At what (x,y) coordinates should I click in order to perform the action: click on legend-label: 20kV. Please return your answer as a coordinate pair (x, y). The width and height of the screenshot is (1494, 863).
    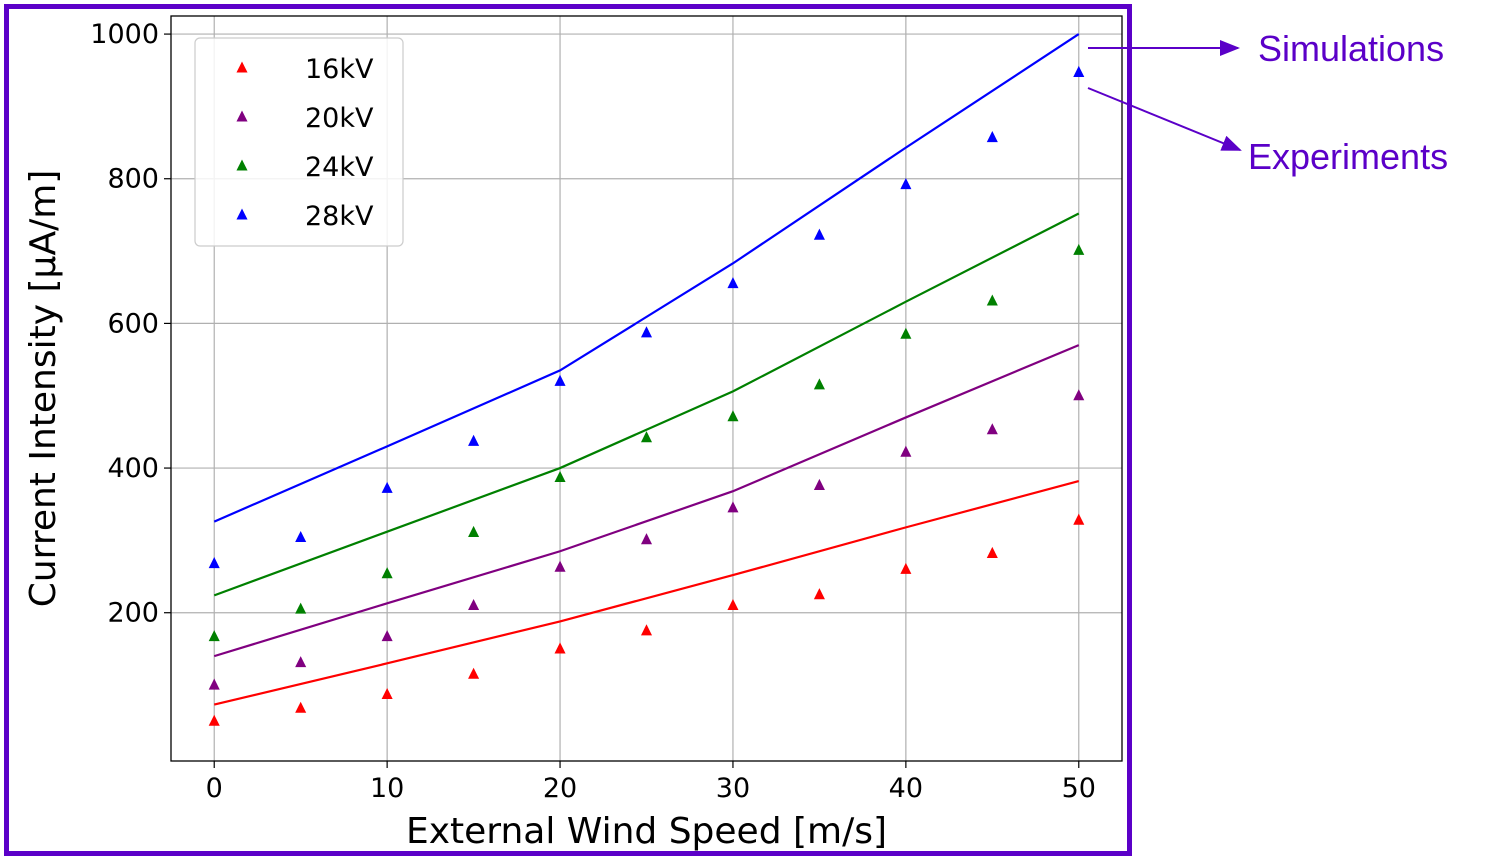
    Looking at the image, I should click on (339, 118).